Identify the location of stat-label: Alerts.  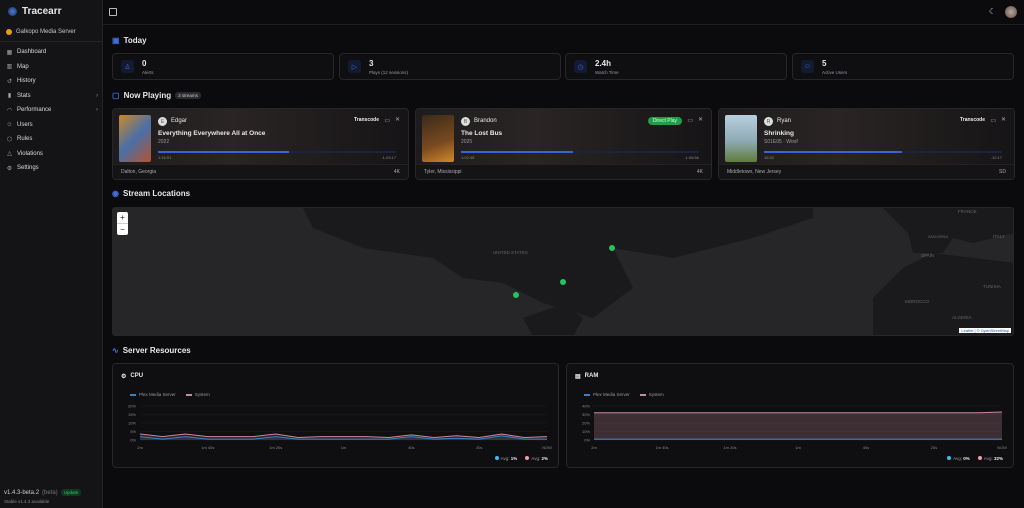
(148, 72).